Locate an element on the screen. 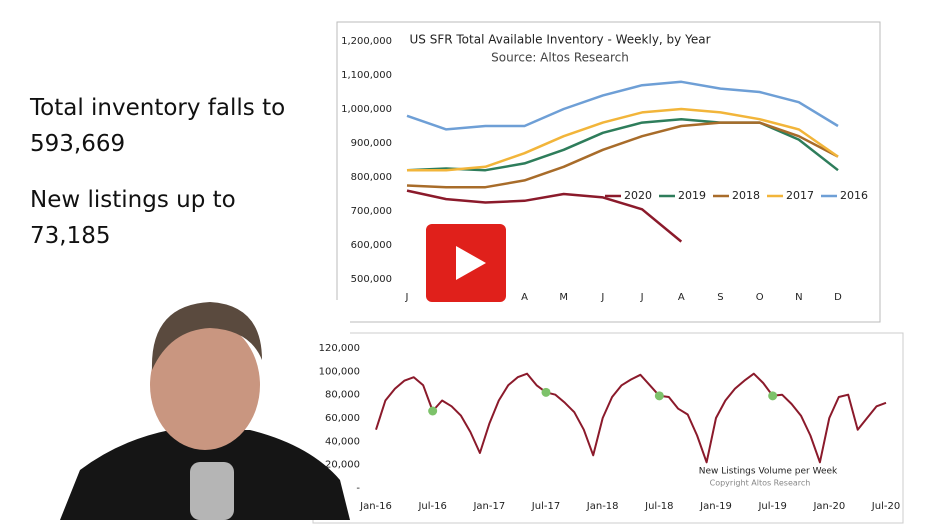 The image size is (933, 525). play-icon is located at coordinates (471, 263).